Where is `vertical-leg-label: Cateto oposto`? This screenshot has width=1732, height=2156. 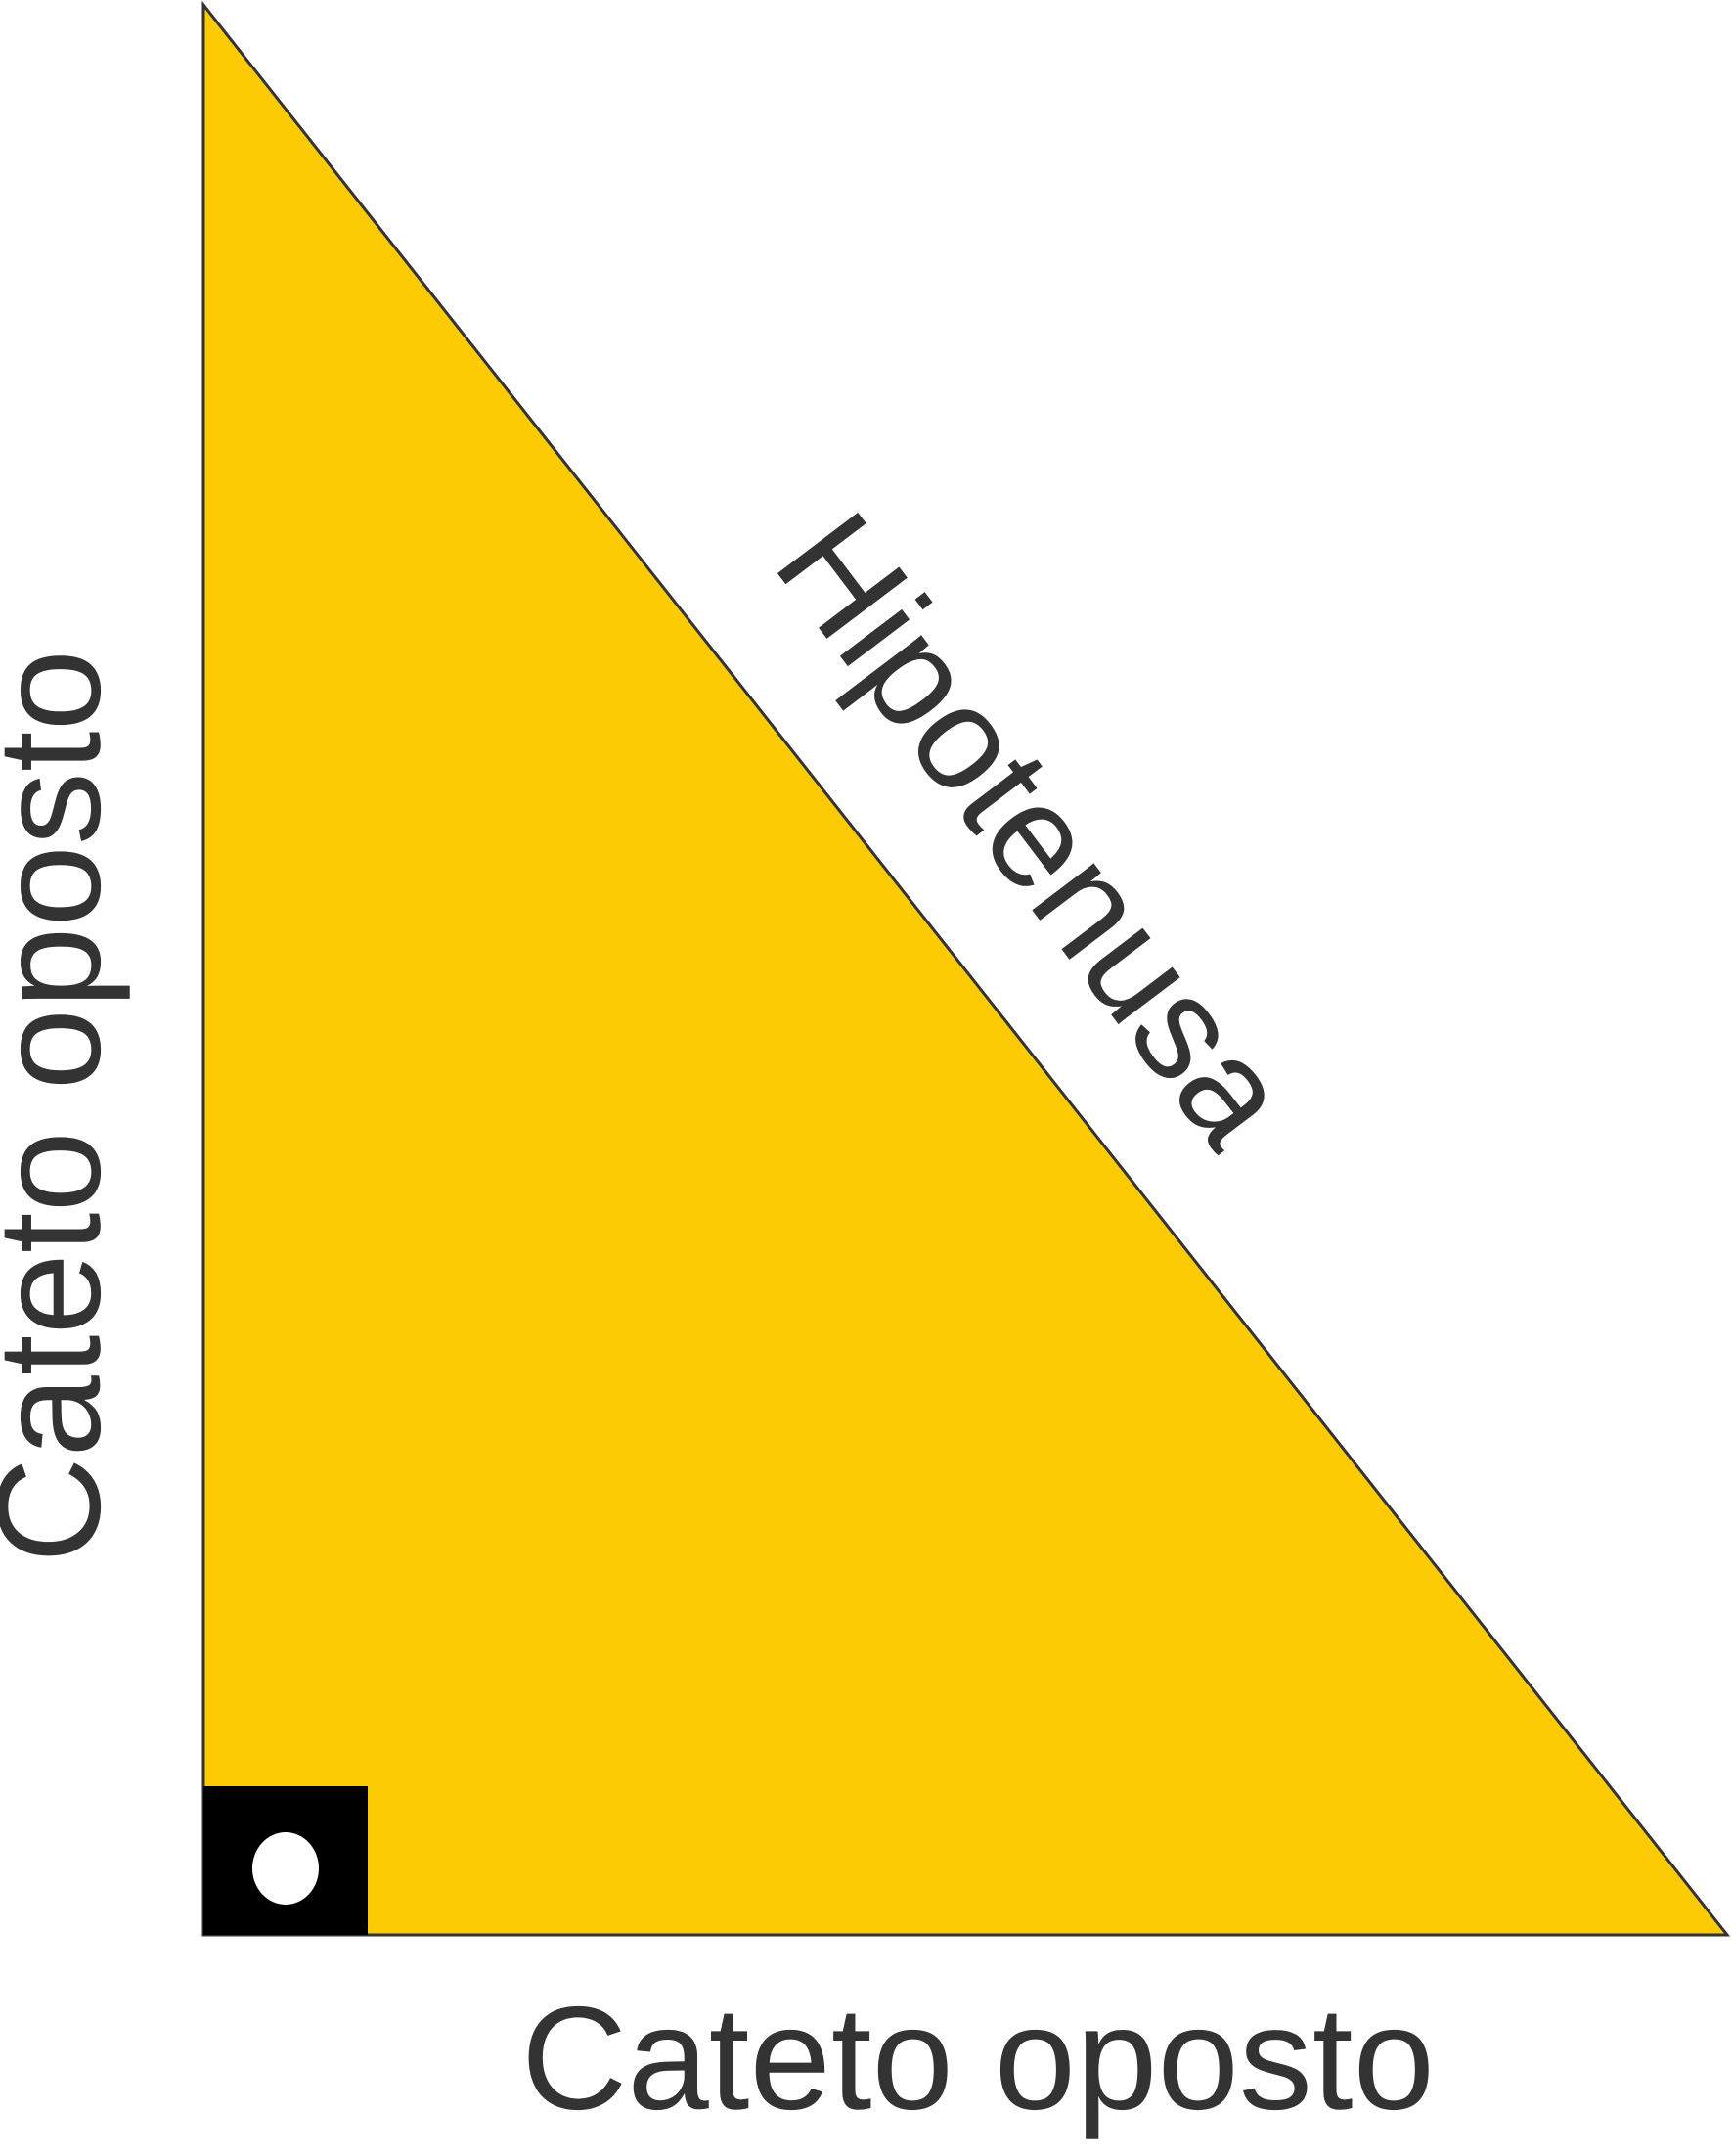
vertical-leg-label: Cateto oposto is located at coordinates (65, 1106).